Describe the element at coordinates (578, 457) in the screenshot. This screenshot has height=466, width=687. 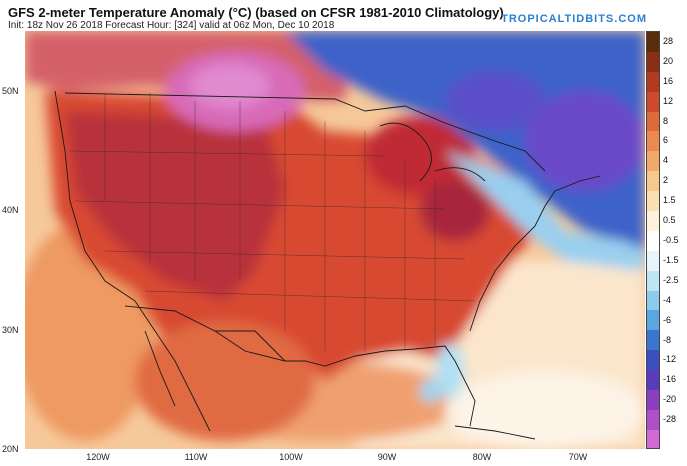
I see `lon-label-70w: 70W` at that location.